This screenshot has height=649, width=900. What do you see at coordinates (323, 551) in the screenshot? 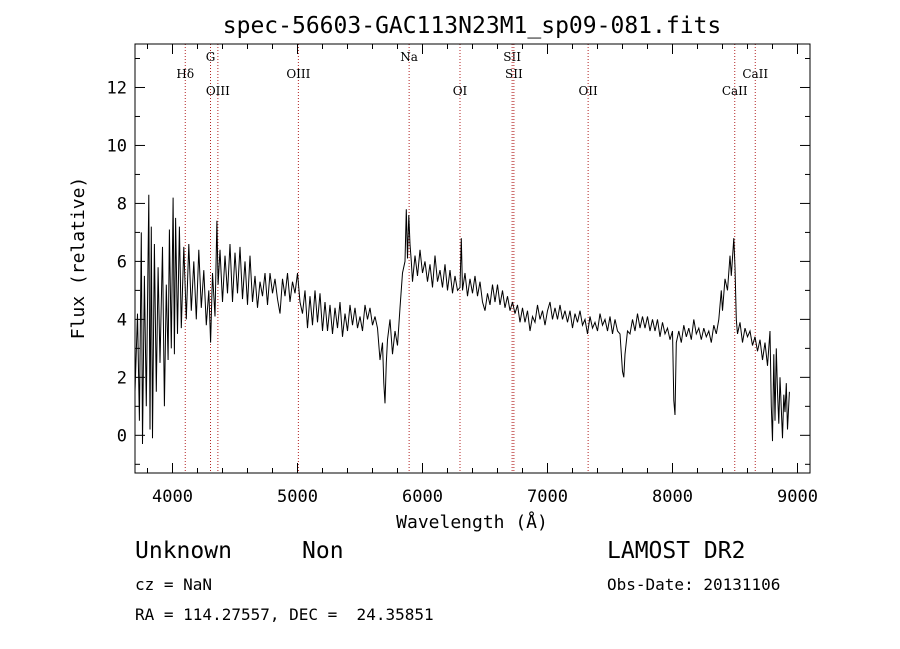
I see `object-subclass: Non` at bounding box center [323, 551].